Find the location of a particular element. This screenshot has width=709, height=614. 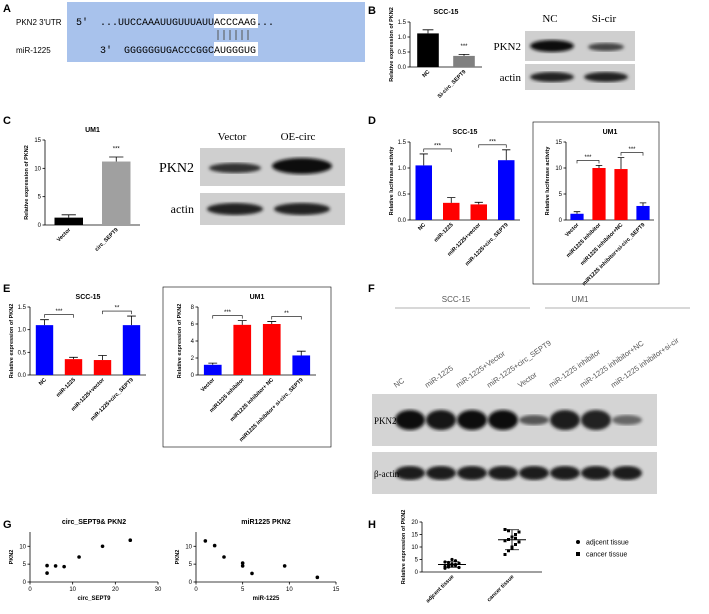

panel-label: D is located at coordinates (372, 121).